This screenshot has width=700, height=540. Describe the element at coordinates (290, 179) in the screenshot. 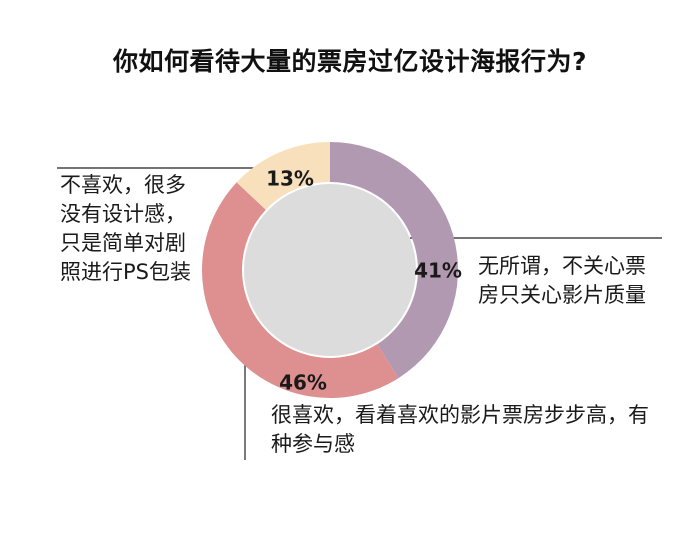

I see `value-label-dislike: 13%` at that location.